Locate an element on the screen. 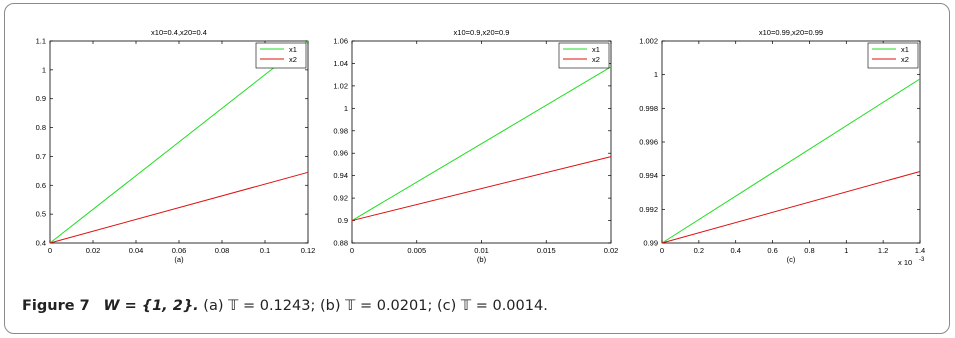 This screenshot has height=338, width=955. y-tick-label: 0.7 is located at coordinates (41, 156).